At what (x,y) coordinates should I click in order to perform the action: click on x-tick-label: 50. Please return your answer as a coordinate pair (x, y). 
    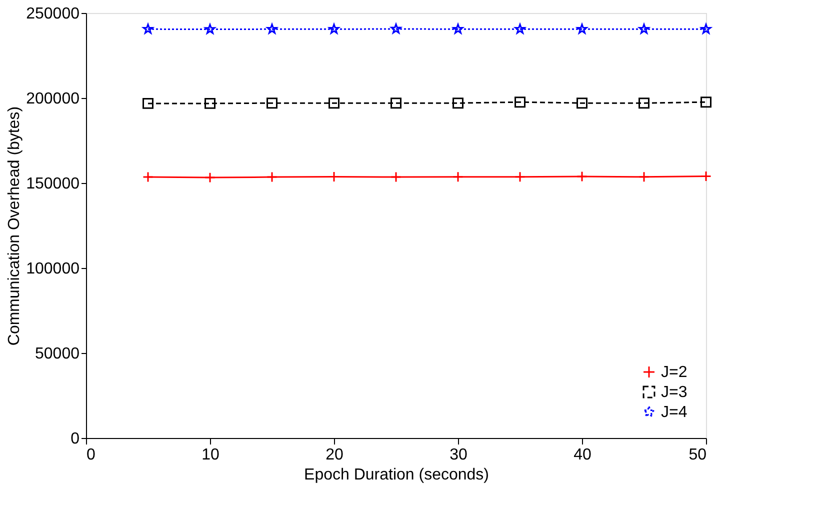
    Looking at the image, I should click on (697, 455).